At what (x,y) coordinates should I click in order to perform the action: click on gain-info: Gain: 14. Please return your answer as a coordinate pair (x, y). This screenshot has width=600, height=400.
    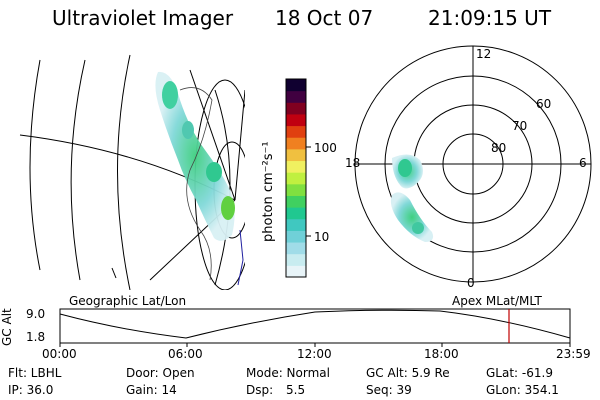
    Looking at the image, I should click on (151, 390).